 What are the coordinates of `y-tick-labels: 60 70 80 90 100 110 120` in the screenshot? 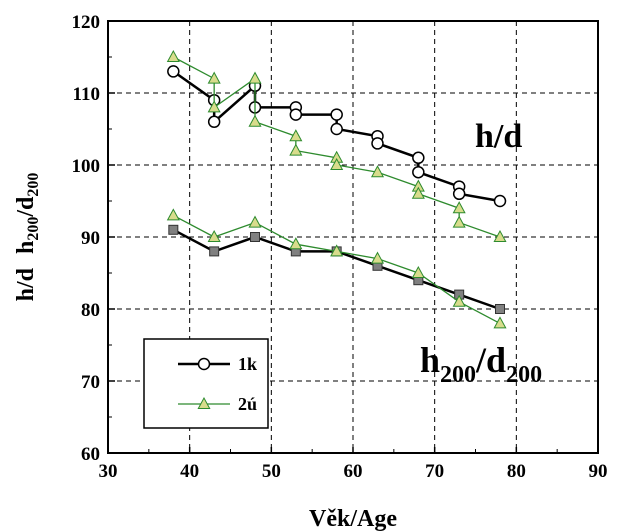 It's located at (86, 238).